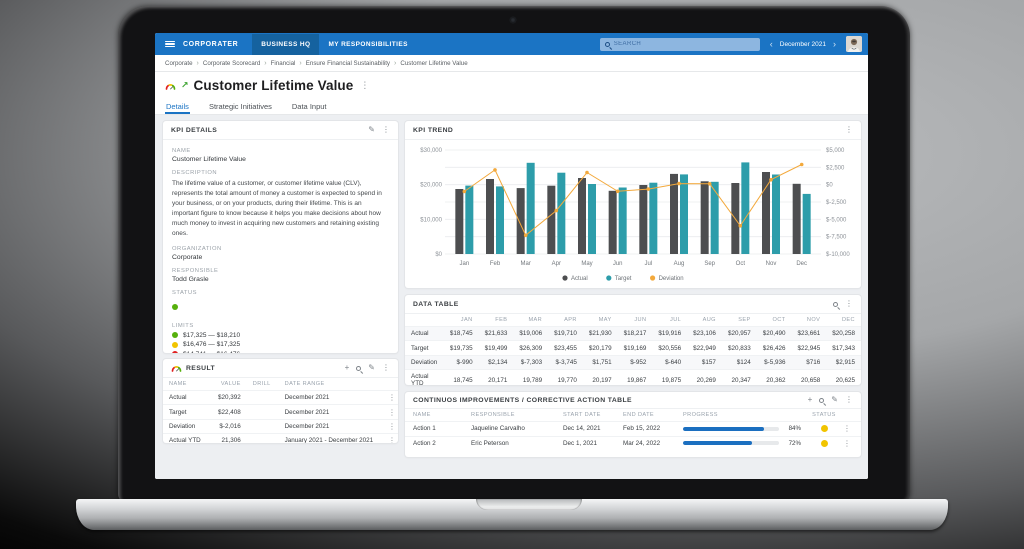  I want to click on data-cell: 20,658, so click(809, 377).